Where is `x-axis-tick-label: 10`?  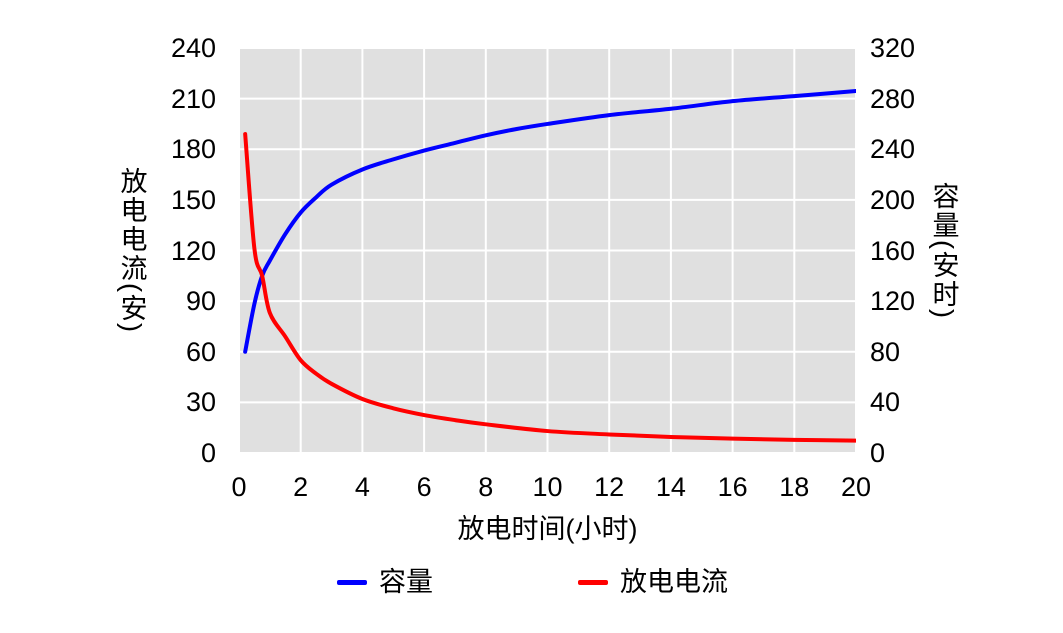
x-axis-tick-label: 10 is located at coordinates (547, 487).